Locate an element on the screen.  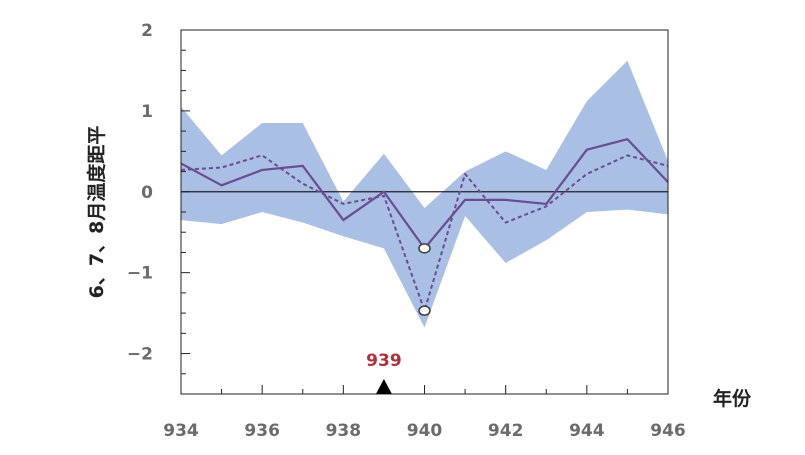
x-tick-label: 940 is located at coordinates (425, 431).